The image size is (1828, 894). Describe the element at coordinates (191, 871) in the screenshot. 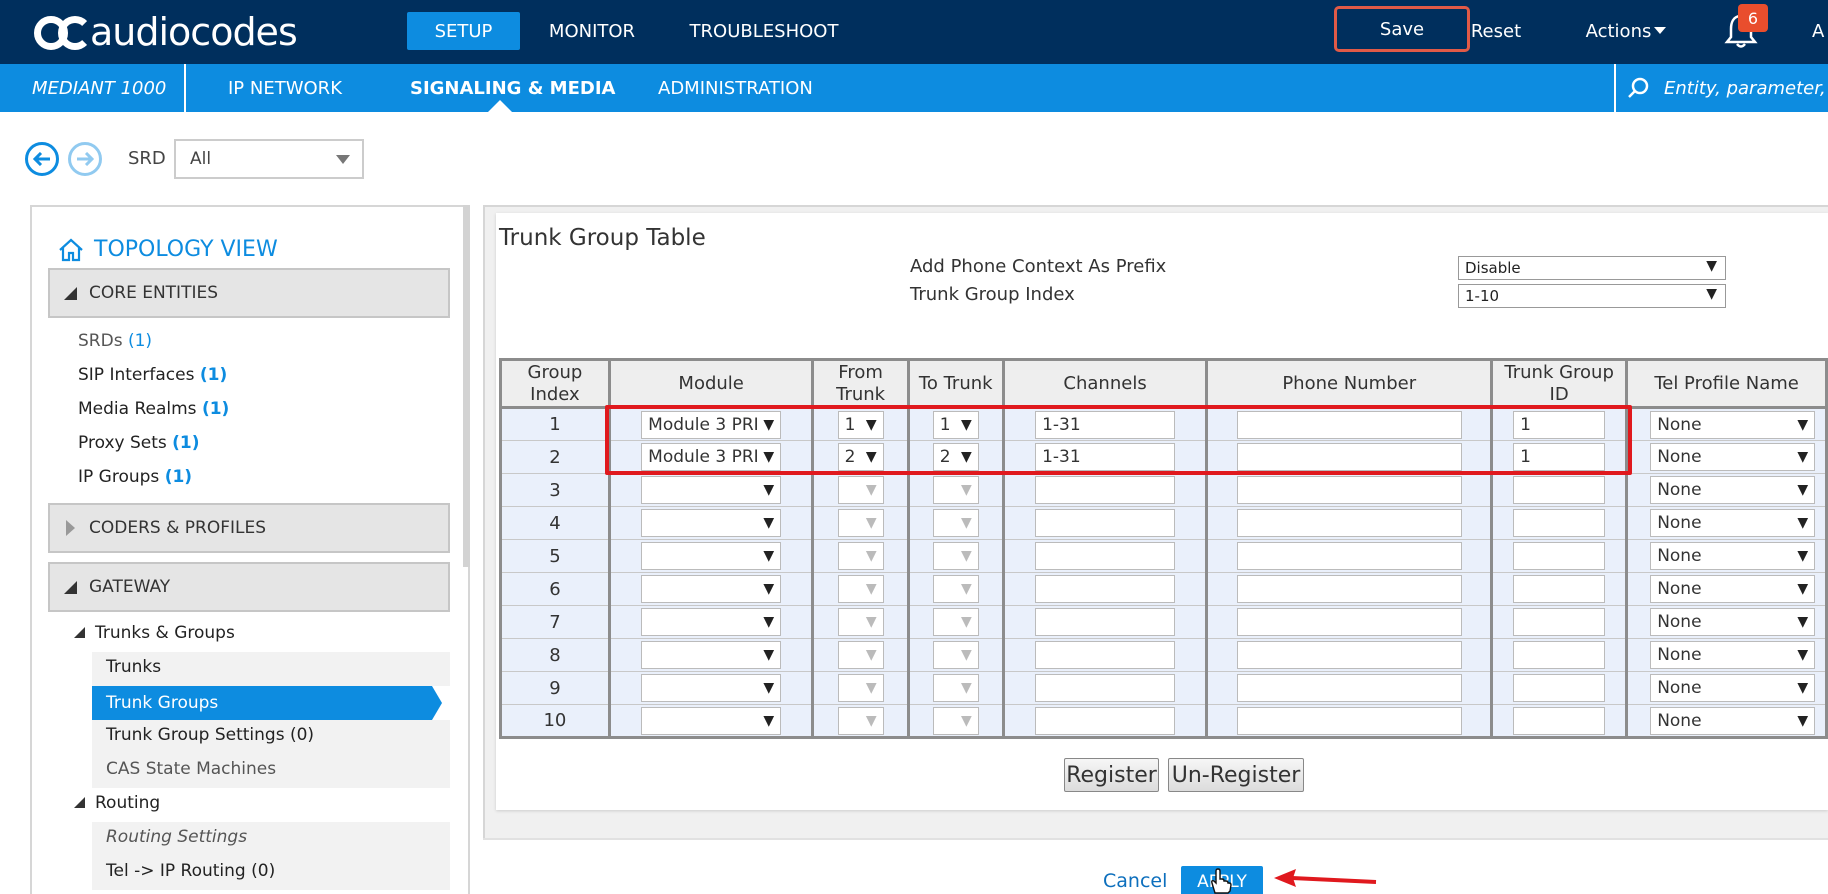

I see `sidebar-item-tel-ip-routing: Tel -> IP Routing (0)` at that location.